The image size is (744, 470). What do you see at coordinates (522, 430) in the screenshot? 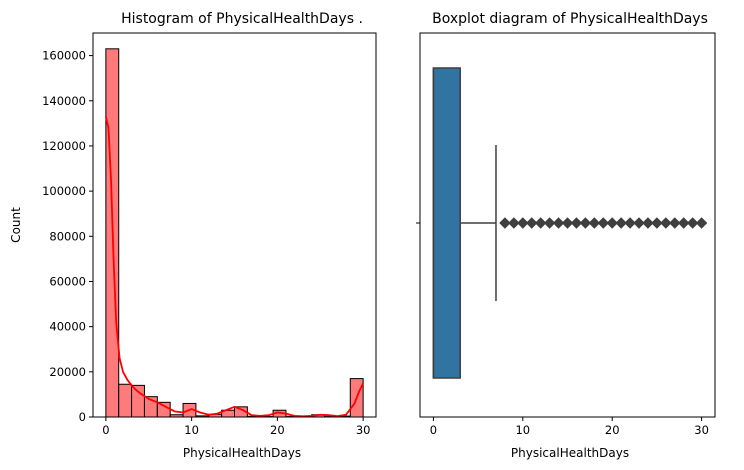
I see `boxplot-x-tick-label: 10` at bounding box center [522, 430].